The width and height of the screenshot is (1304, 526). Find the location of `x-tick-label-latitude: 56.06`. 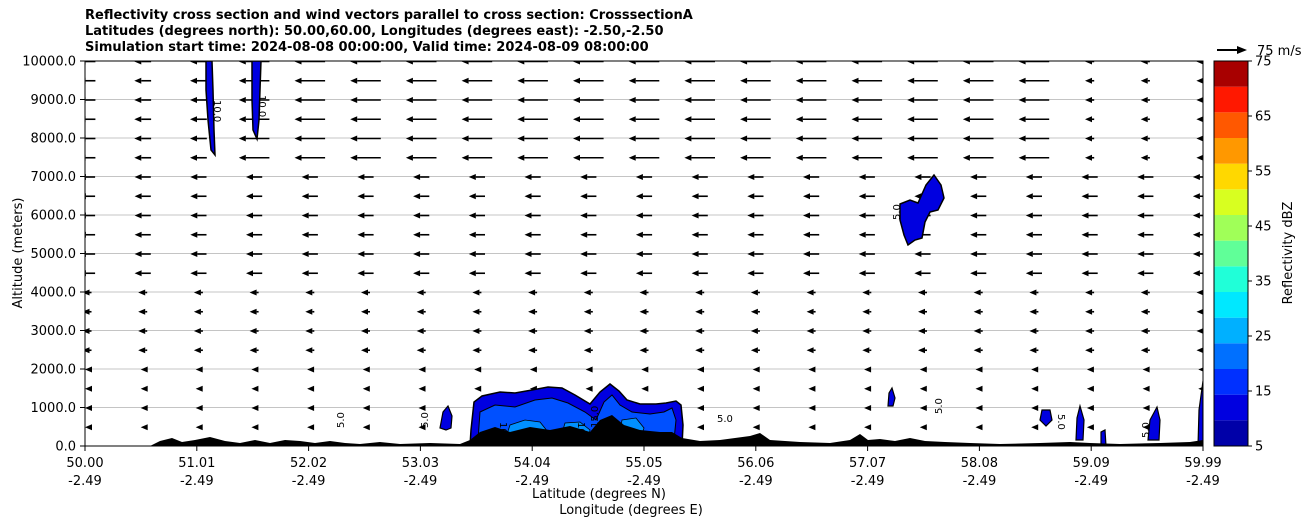

x-tick-label-latitude: 56.06 is located at coordinates (755, 463).